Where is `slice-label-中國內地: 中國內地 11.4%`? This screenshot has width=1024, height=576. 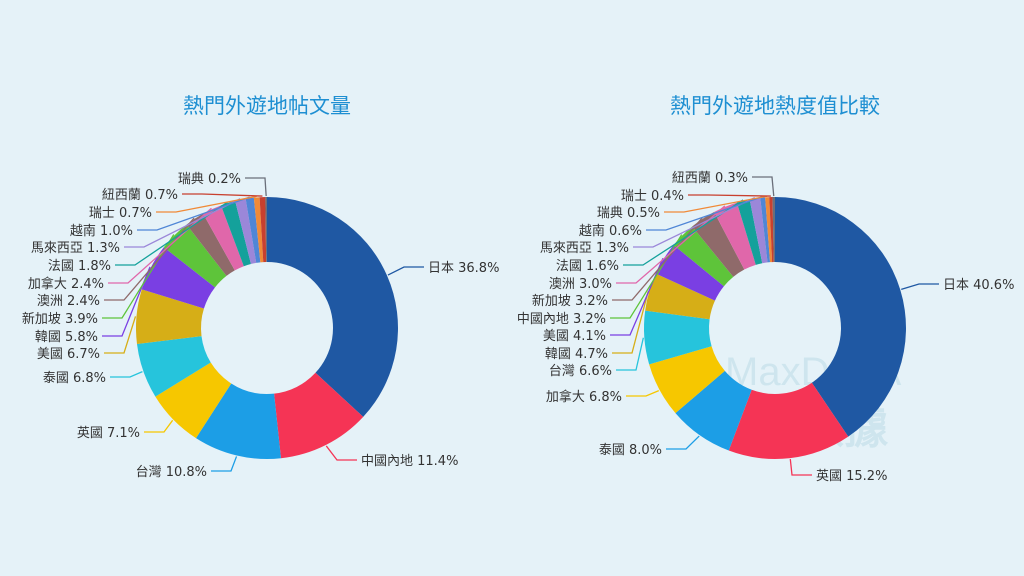 slice-label-中國內地: 中國內地 11.4% is located at coordinates (409, 461).